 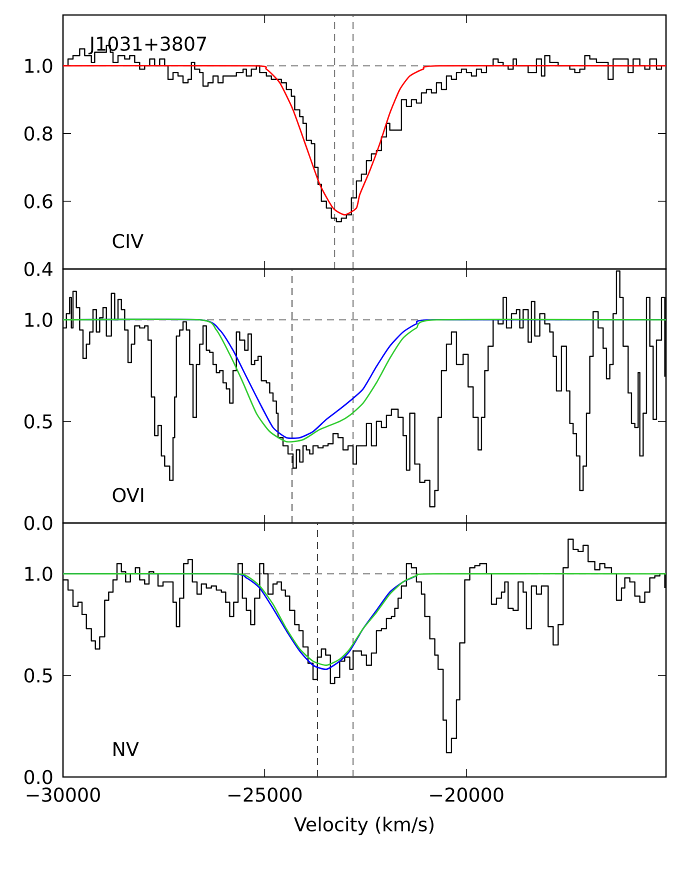 What do you see at coordinates (364, 826) in the screenshot?
I see `x-axis-title: Velocity (km/s)` at bounding box center [364, 826].